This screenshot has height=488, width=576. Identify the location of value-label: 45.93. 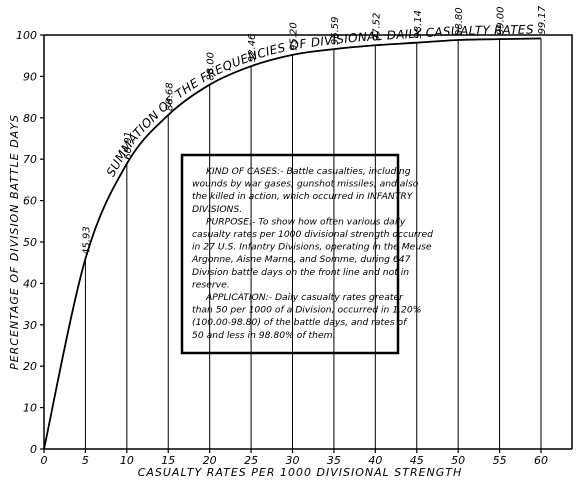
(86, 240).